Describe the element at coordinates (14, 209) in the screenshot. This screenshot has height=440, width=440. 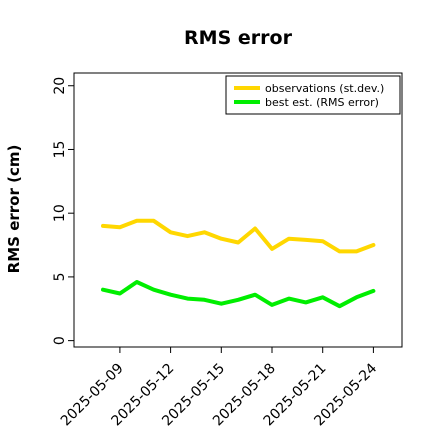
I see `y-axis-label: RMS error (cm)` at that location.